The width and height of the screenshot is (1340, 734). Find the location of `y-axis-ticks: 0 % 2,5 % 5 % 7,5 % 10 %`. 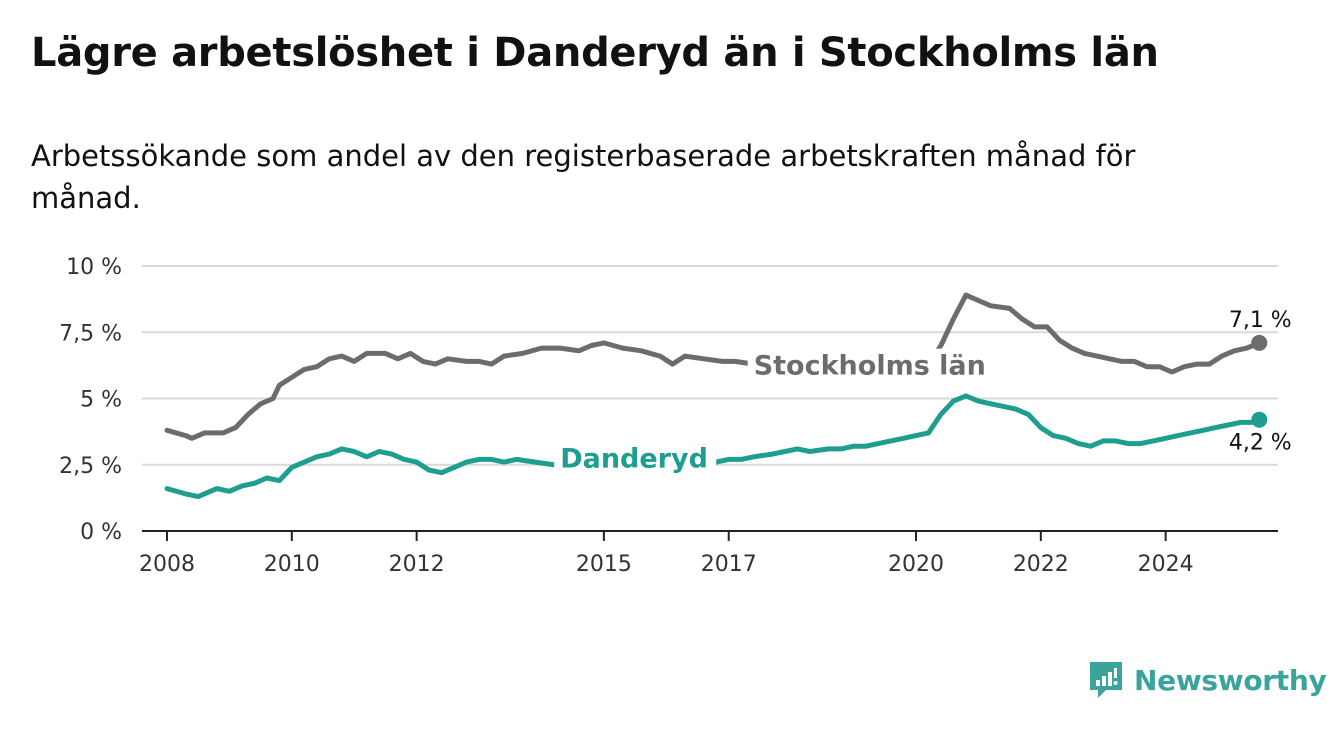

y-axis-ticks: 0 % 2,5 % 5 % 7,5 % 10 % is located at coordinates (90, 400).